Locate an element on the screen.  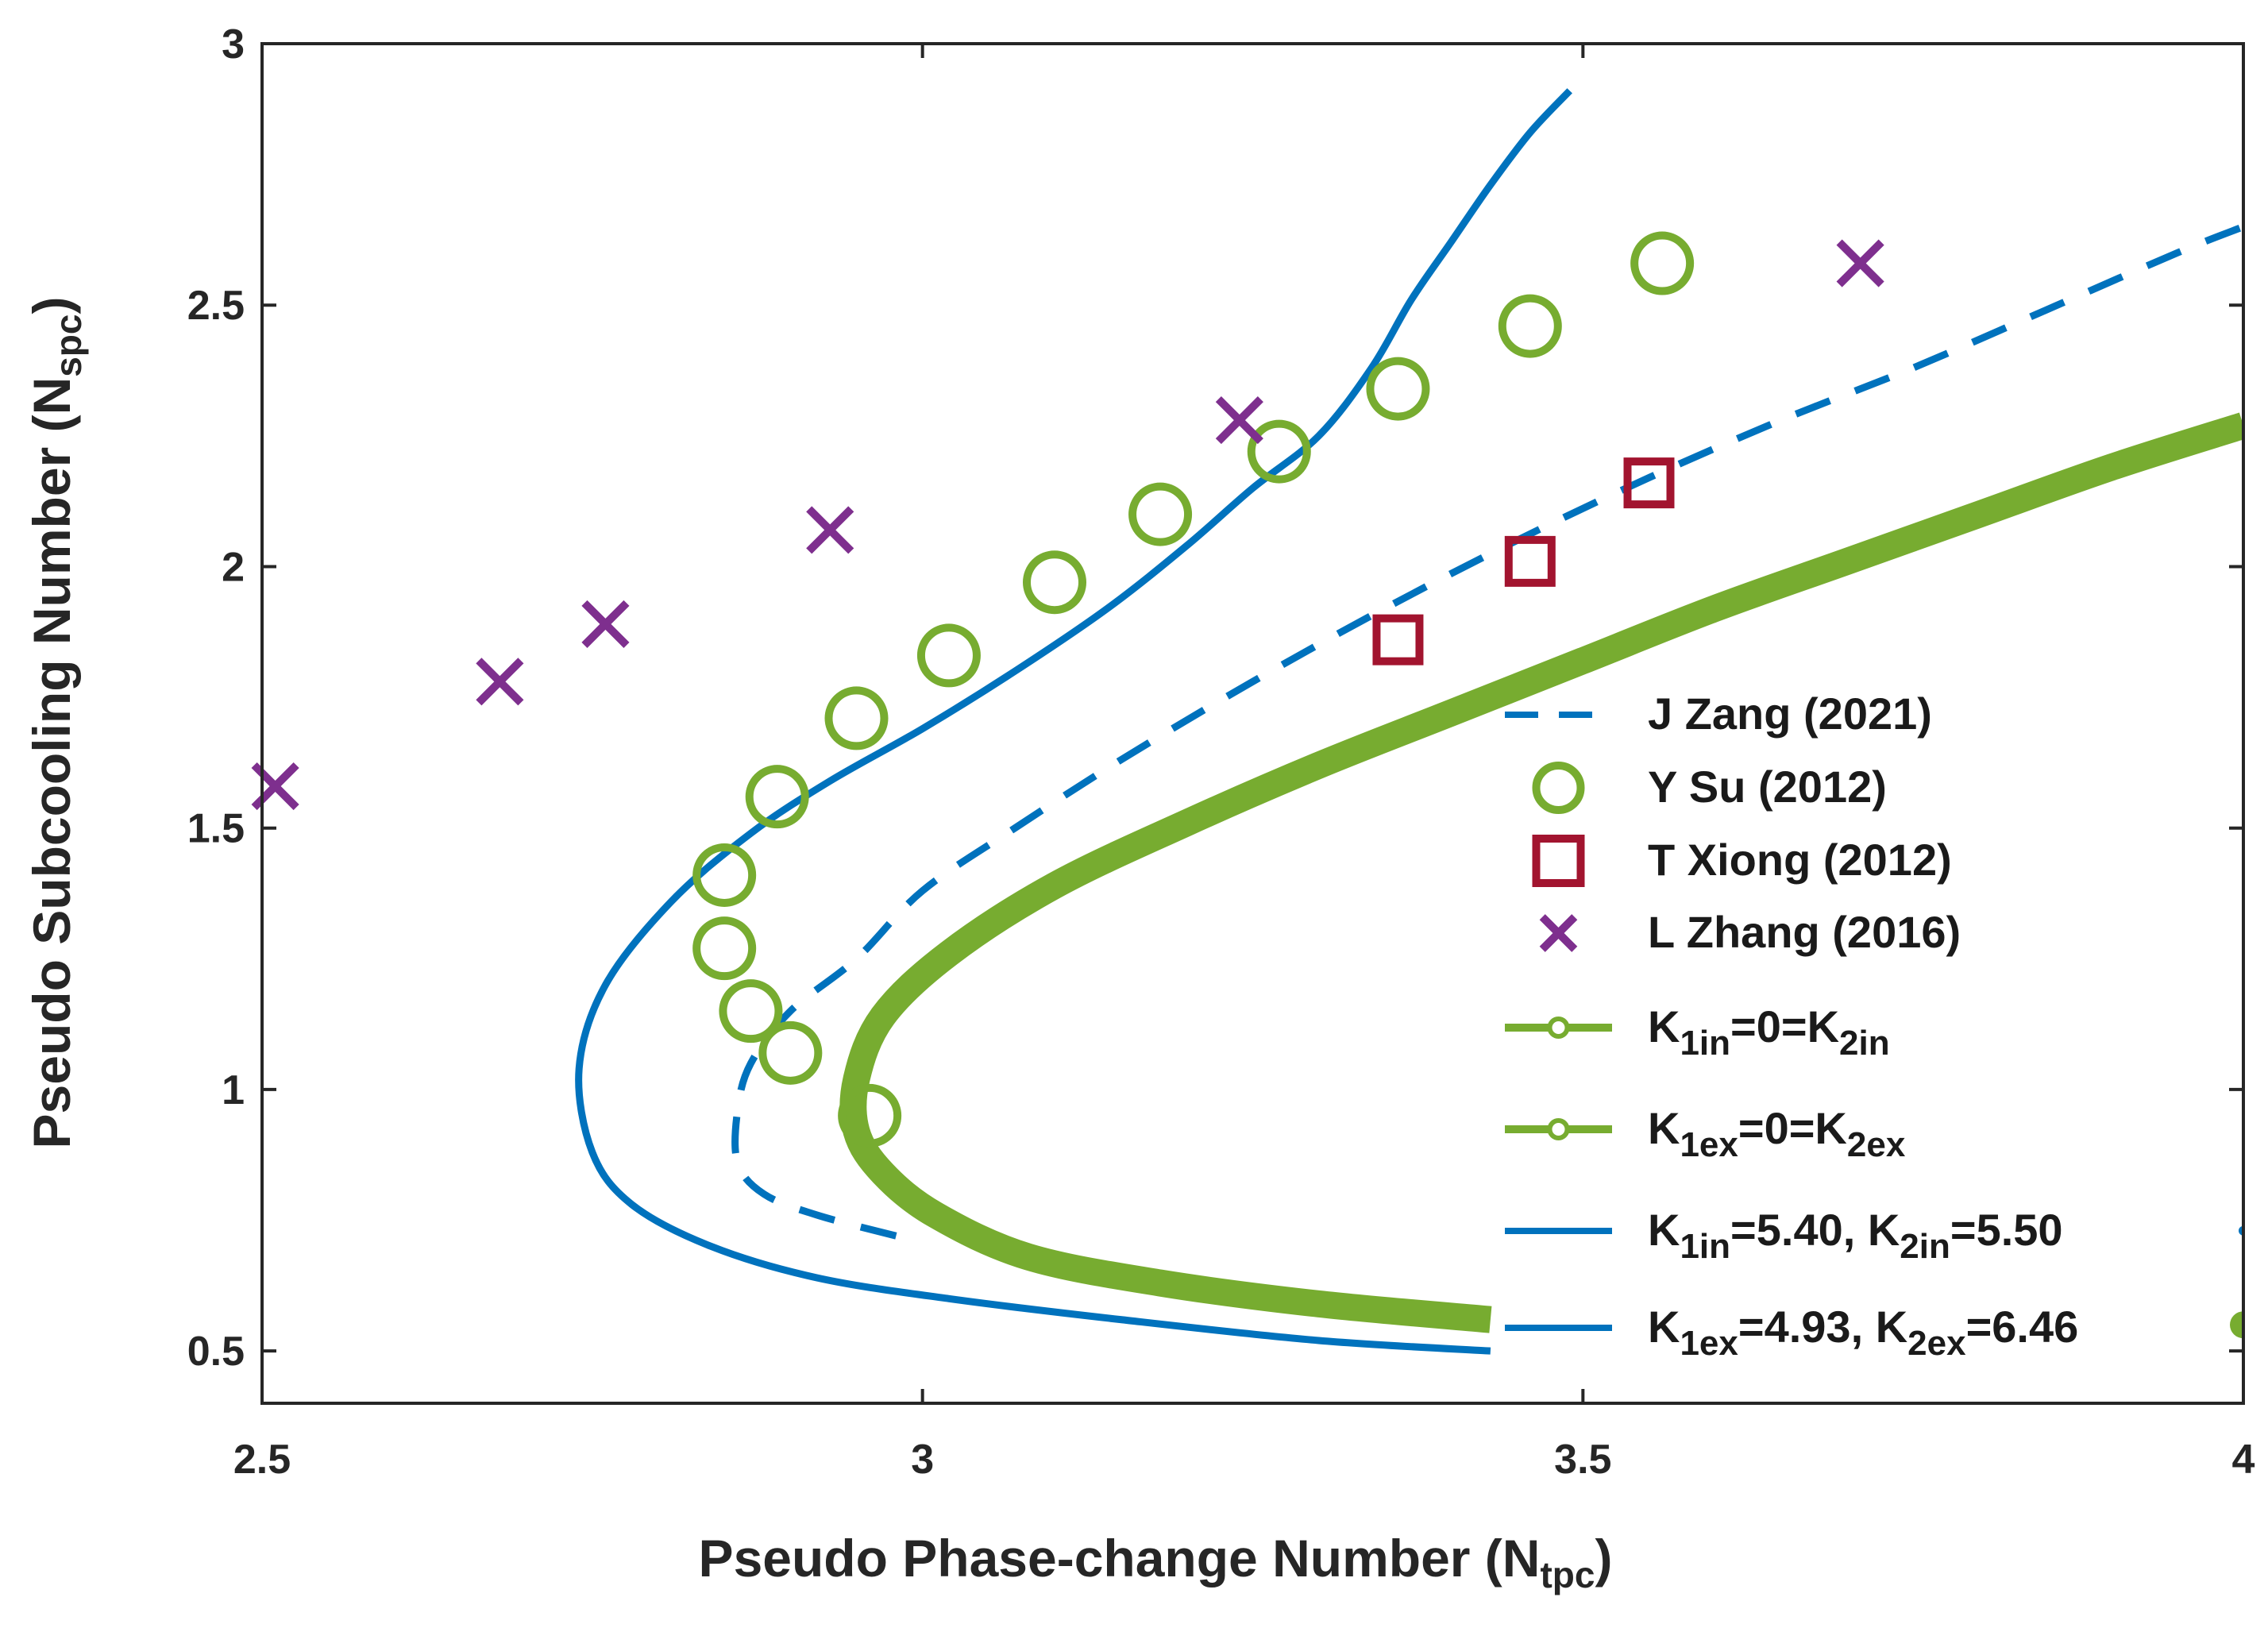
x-tick-label: 4 is located at coordinates (2243, 1460).